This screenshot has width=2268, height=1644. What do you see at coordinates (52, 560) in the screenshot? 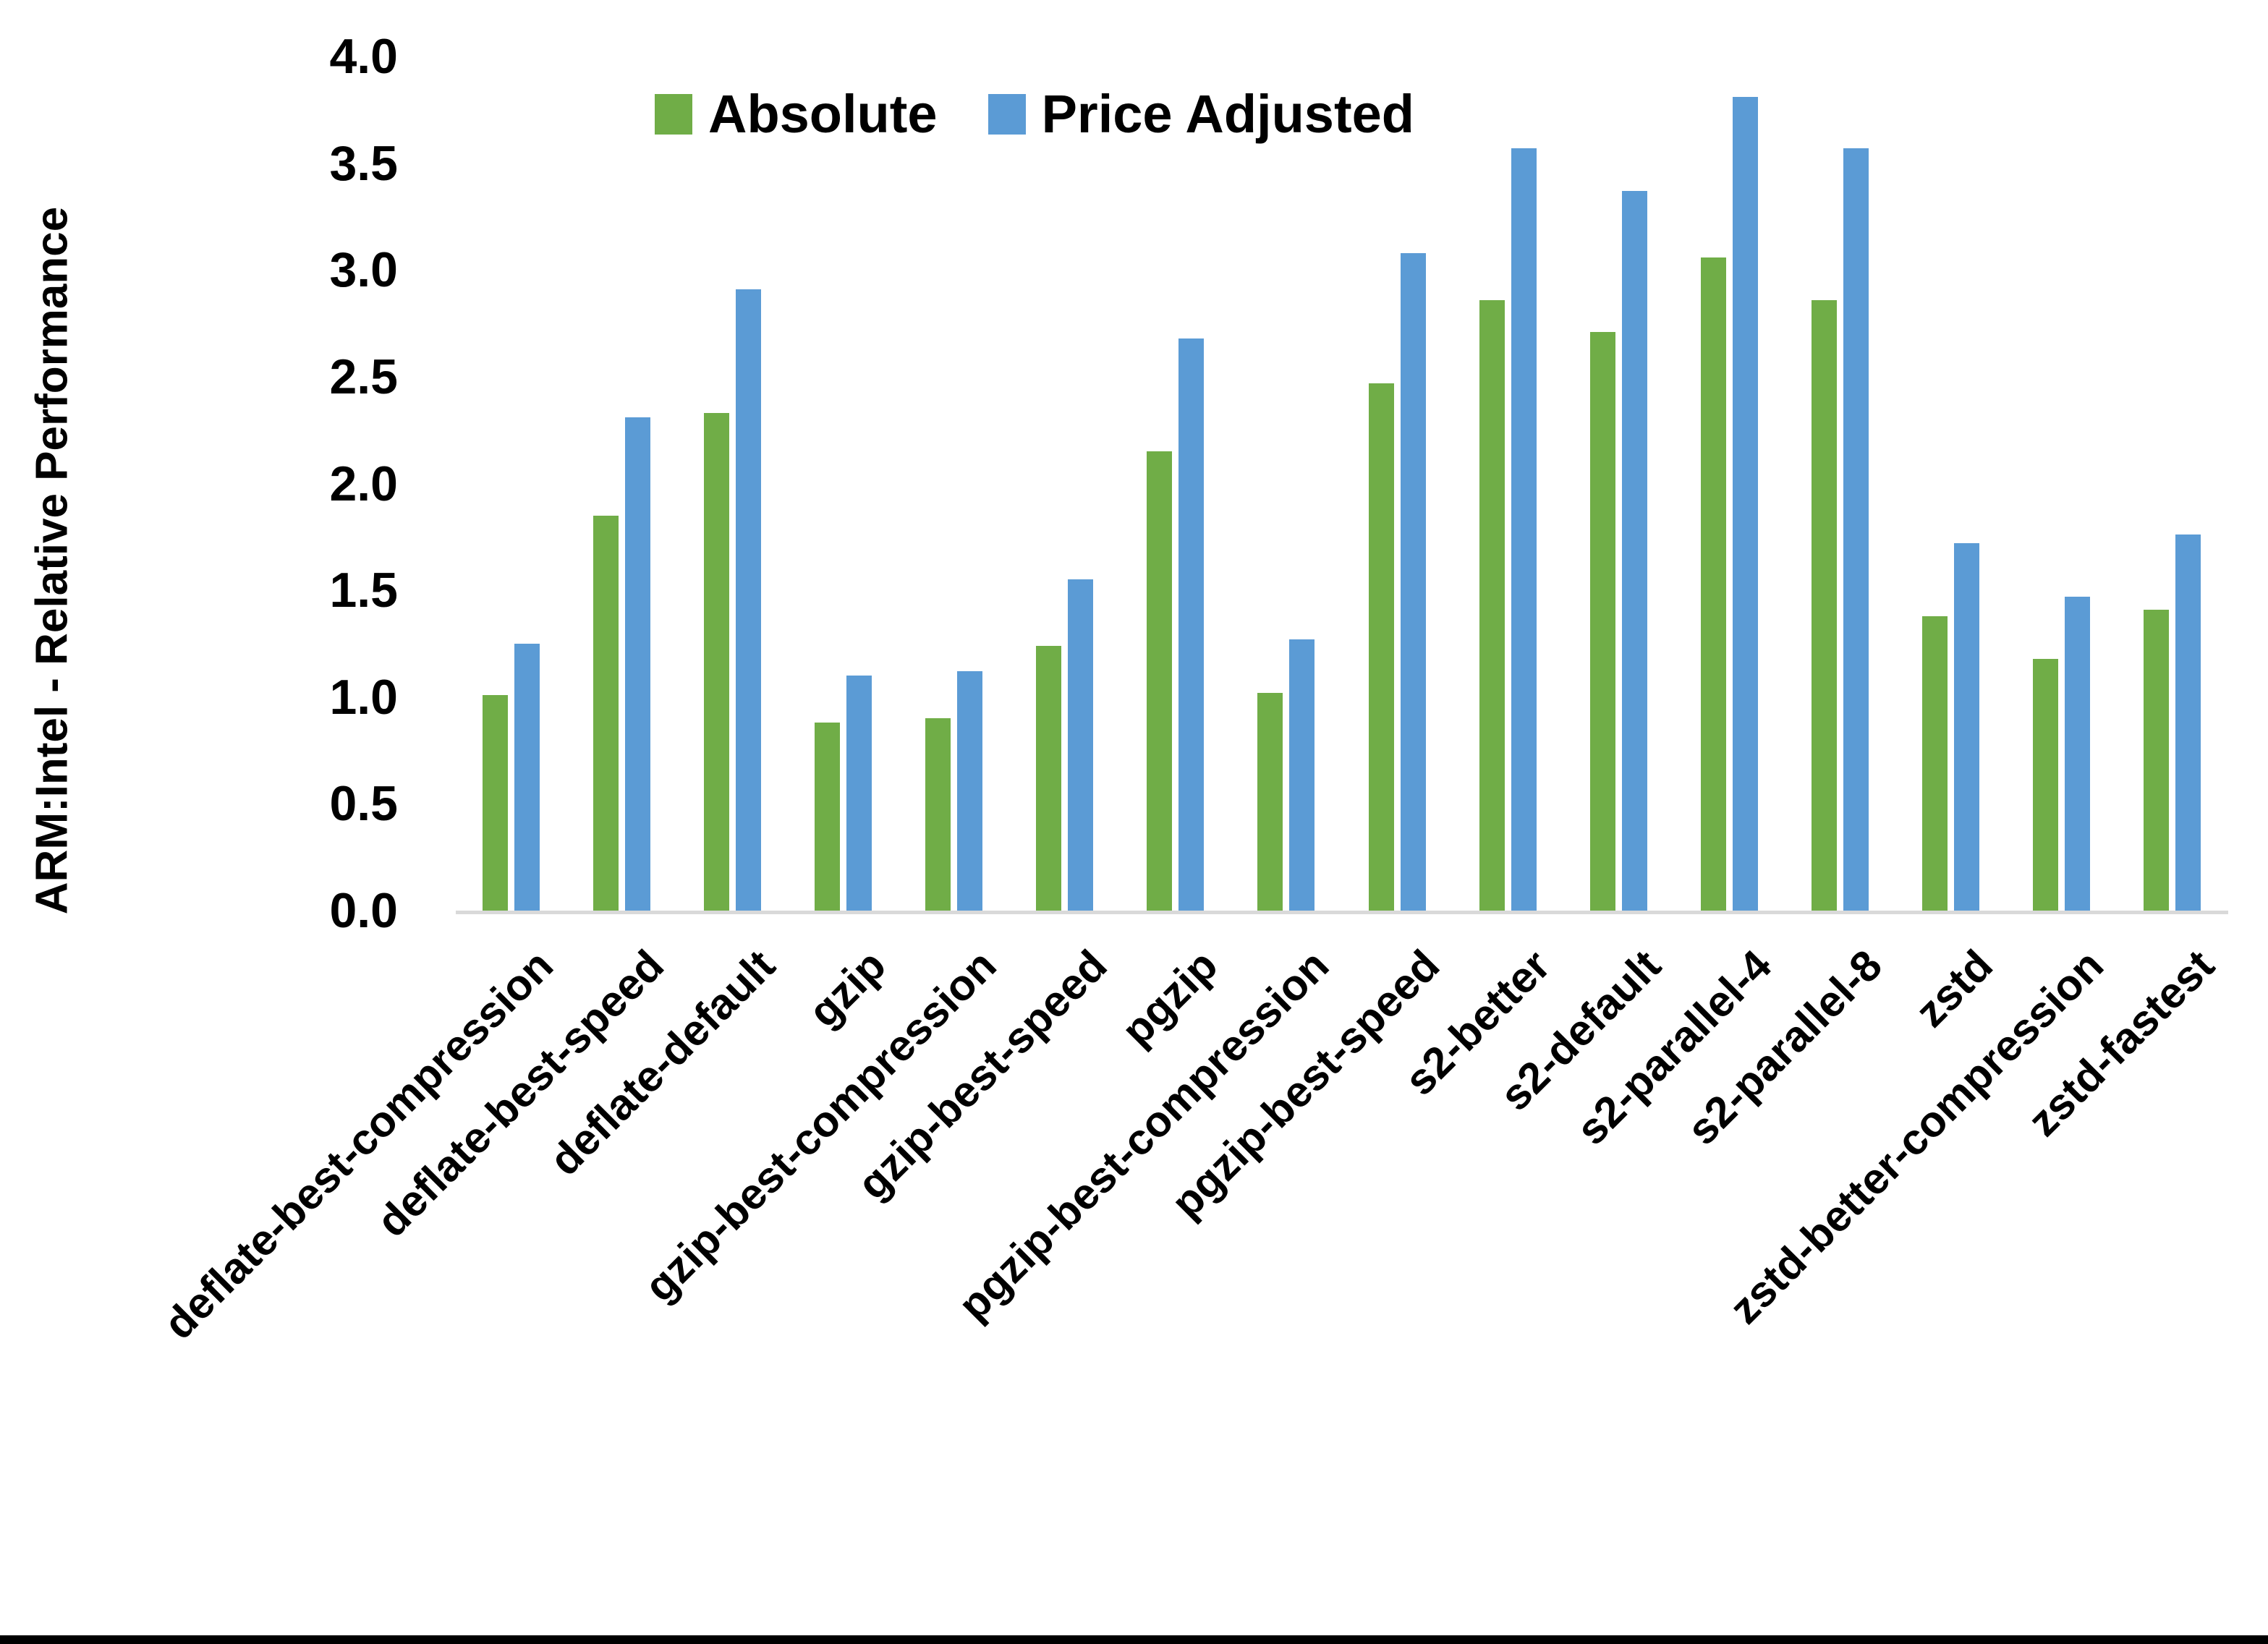
I see `y-axis-title: ARM:Intel - Relative Performance` at bounding box center [52, 560].